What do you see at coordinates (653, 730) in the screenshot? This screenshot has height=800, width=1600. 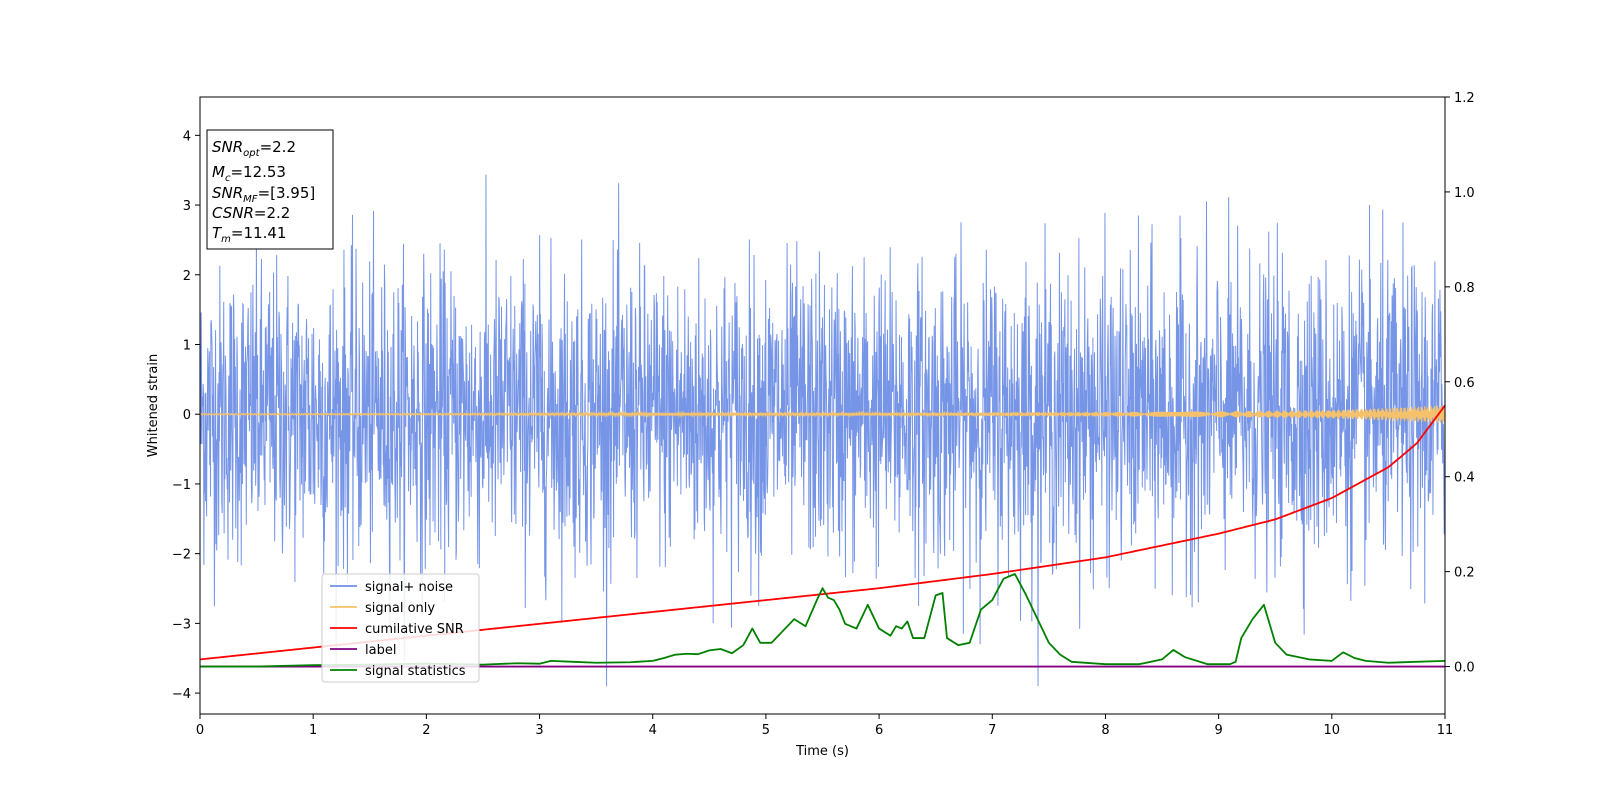 I see `x-tick-label: 4` at bounding box center [653, 730].